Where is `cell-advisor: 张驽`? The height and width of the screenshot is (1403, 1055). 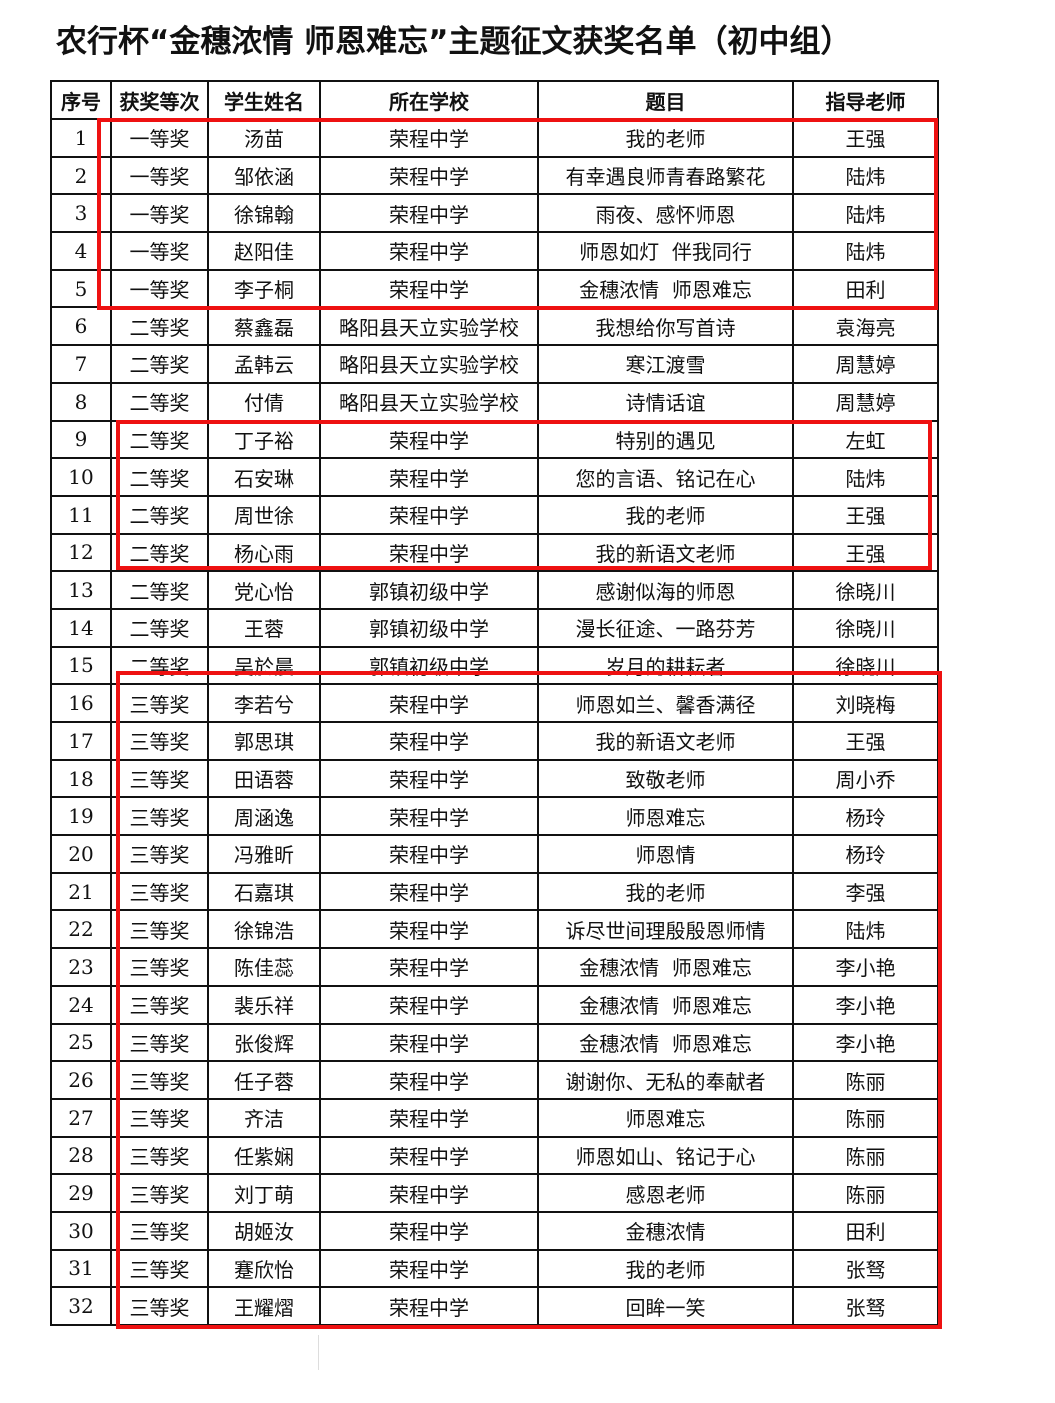
cell-advisor: 张驽 is located at coordinates (865, 1268).